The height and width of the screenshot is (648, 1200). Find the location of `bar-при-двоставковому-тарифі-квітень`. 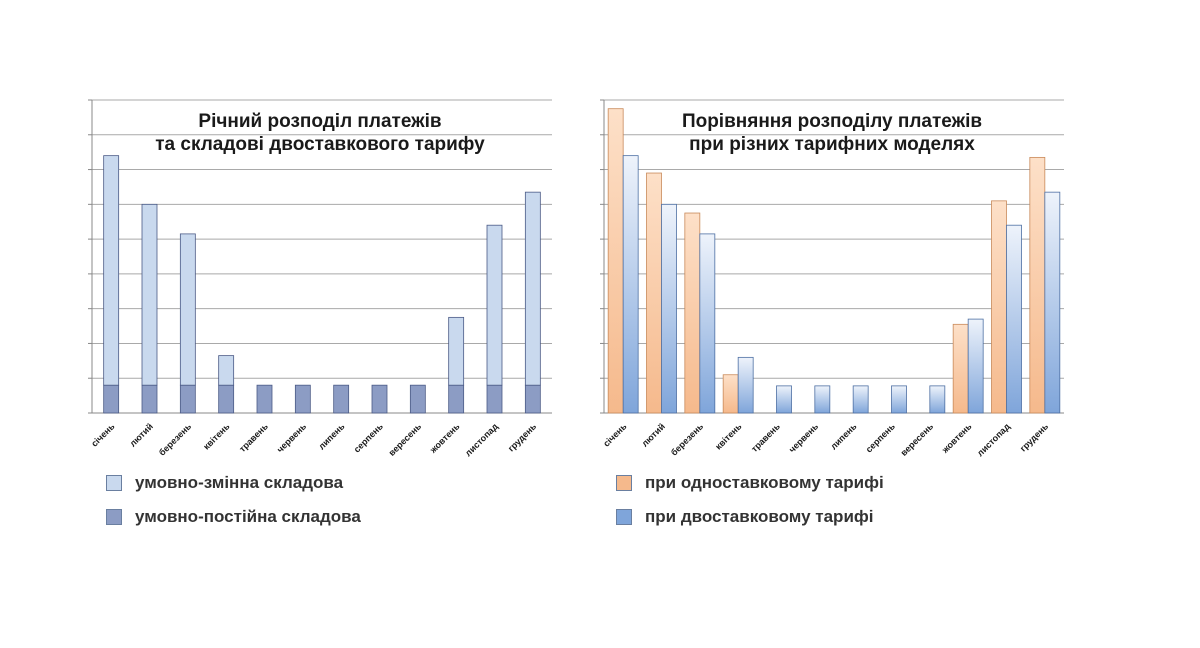

bar-при-двоставковому-тарифі-квітень is located at coordinates (745, 385).